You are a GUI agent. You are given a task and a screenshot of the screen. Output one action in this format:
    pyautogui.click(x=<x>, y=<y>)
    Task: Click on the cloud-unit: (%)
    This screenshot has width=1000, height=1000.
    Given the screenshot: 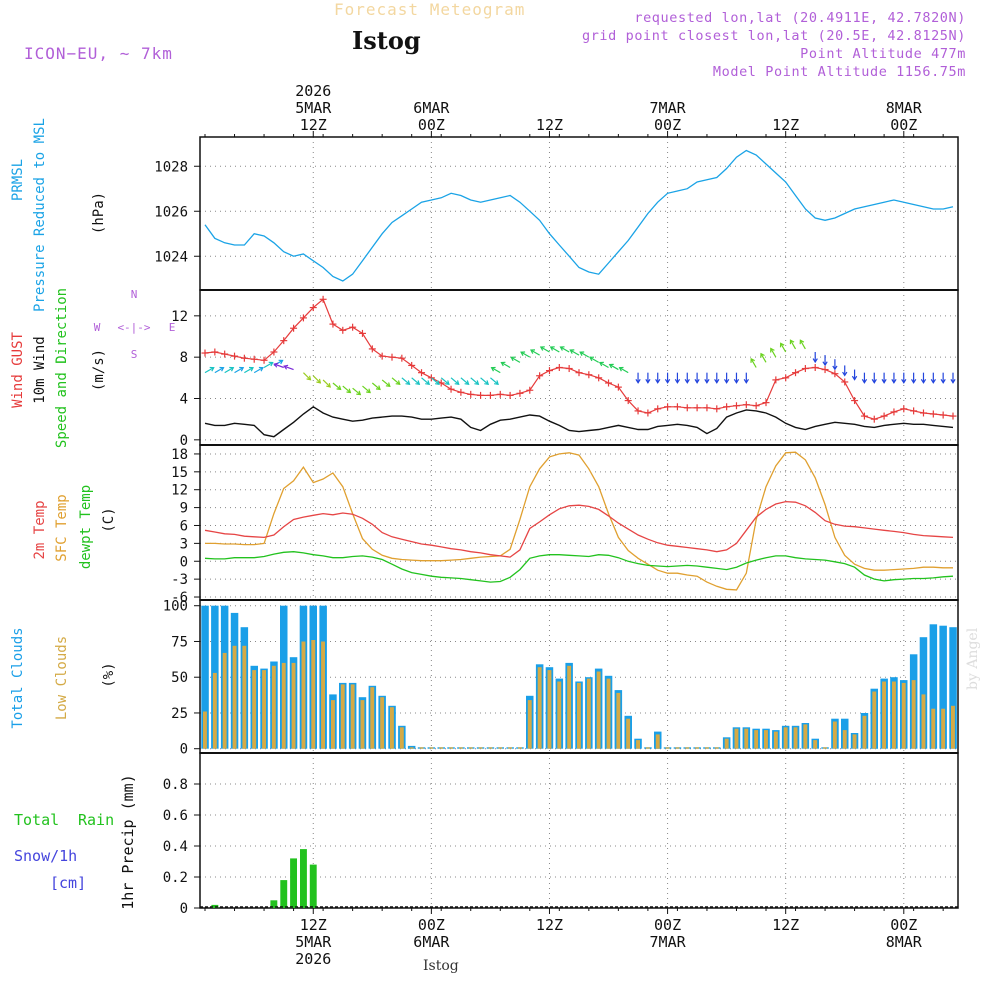 What is the action you would take?
    pyautogui.click(x=109, y=674)
    